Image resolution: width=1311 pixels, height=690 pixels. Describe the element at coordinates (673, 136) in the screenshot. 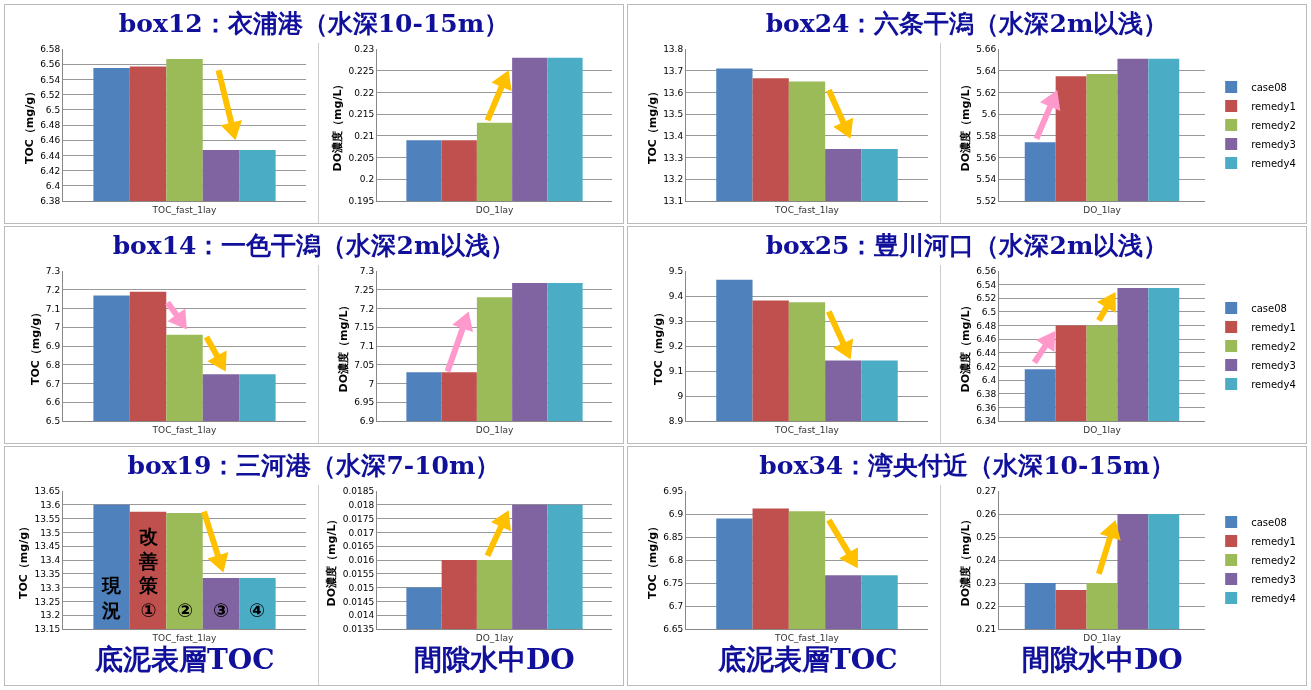

I see `y-tick-label: 13.4` at that location.